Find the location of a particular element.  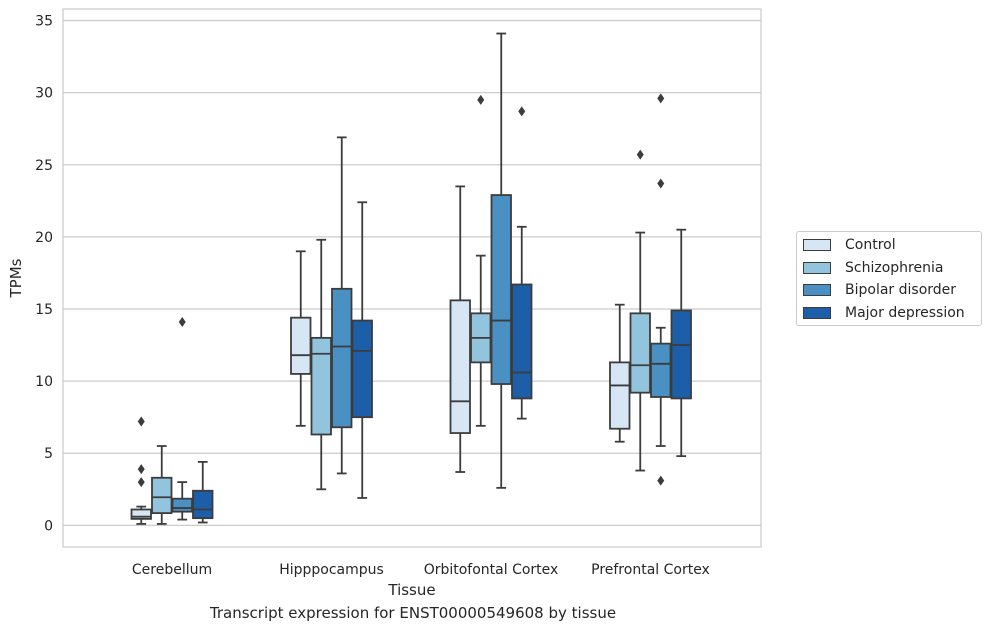

y-tick-label: 15 is located at coordinates (44, 310).